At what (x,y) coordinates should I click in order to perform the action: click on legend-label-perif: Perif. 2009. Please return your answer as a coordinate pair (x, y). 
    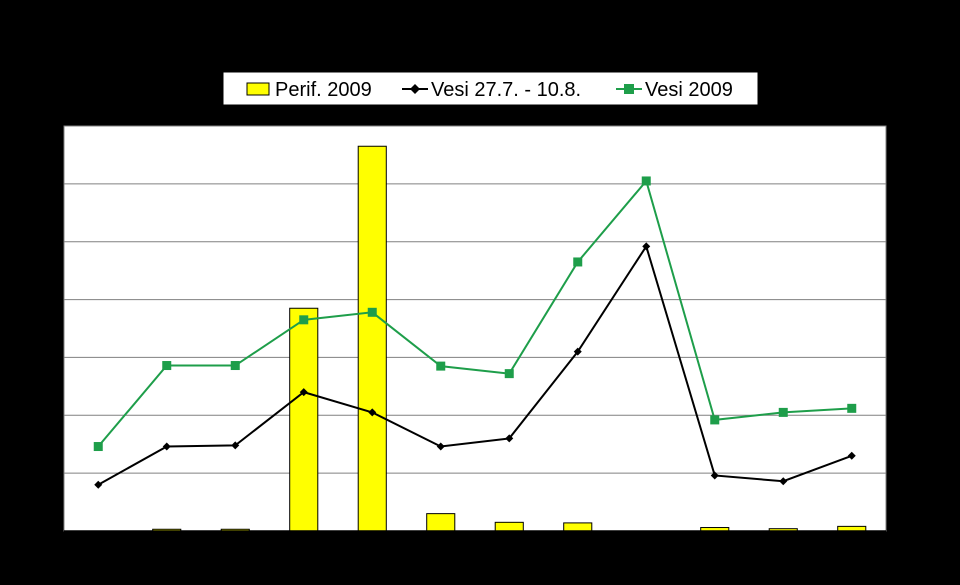
    Looking at the image, I should click on (323, 90).